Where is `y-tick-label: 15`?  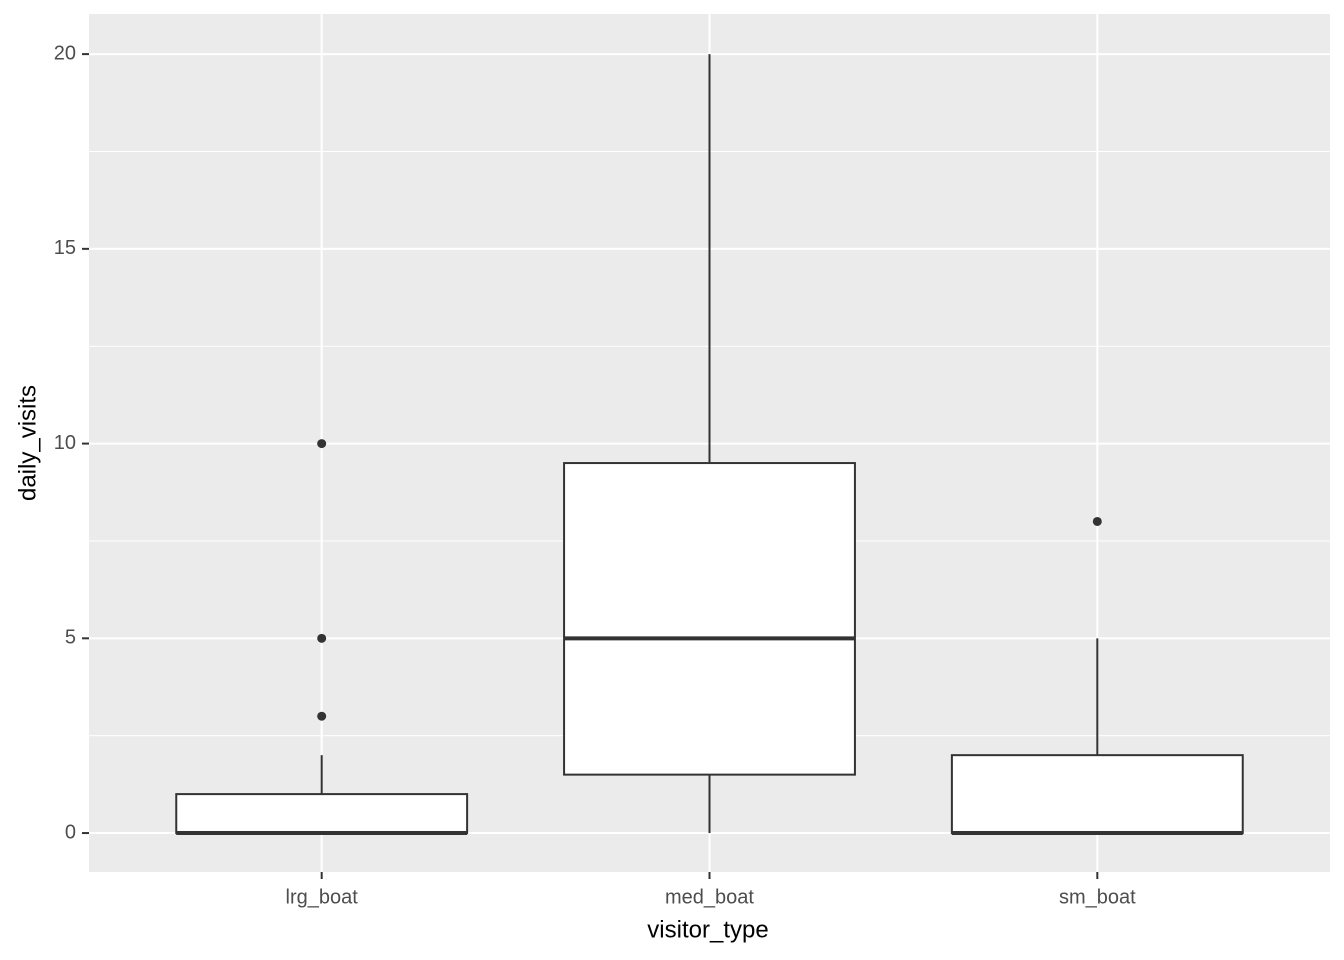 y-tick-label: 15 is located at coordinates (65, 248).